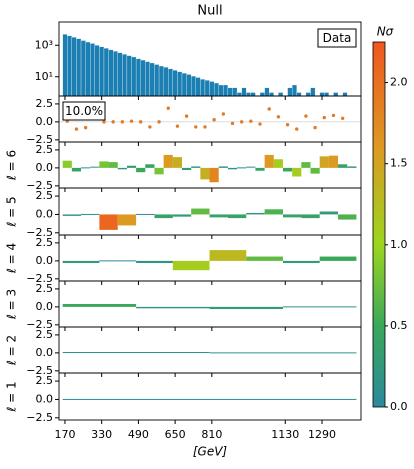 The width and height of the screenshot is (414, 469). I want to click on annotation: 10.0%, so click(84, 111).